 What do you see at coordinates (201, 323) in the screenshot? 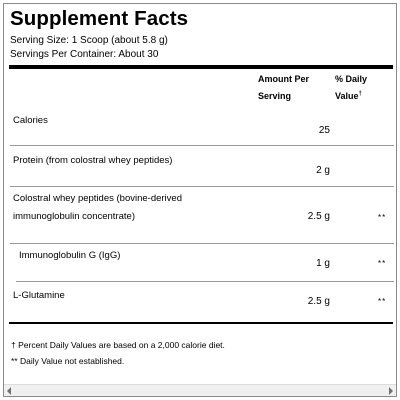
I see `bottom-divider` at bounding box center [201, 323].